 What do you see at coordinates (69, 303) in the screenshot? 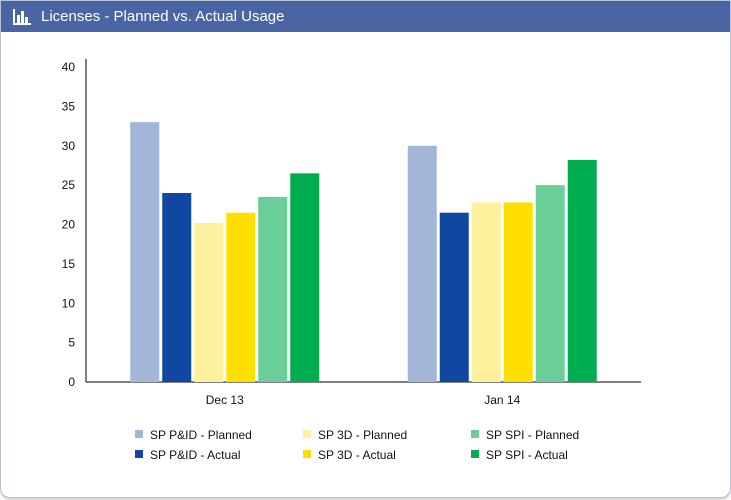
I see `y-tick-label: 10` at bounding box center [69, 303].